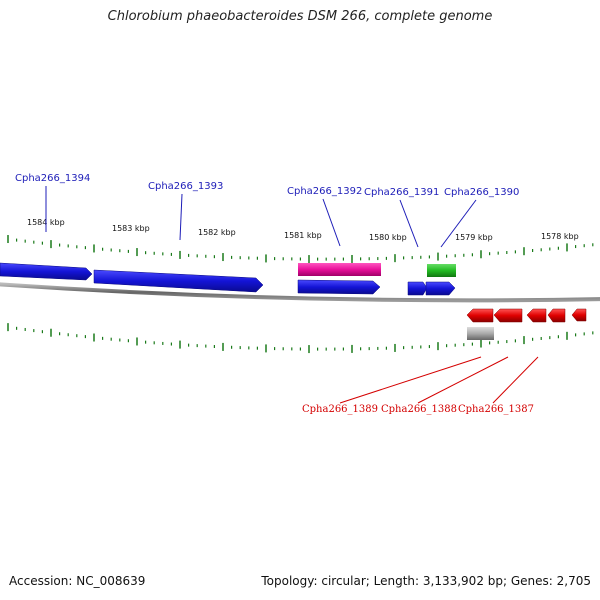 Image resolution: width=600 pixels, height=600 pixels. What do you see at coordinates (300, 249) in the screenshot?
I see `scale-ticks-top` at bounding box center [300, 249].